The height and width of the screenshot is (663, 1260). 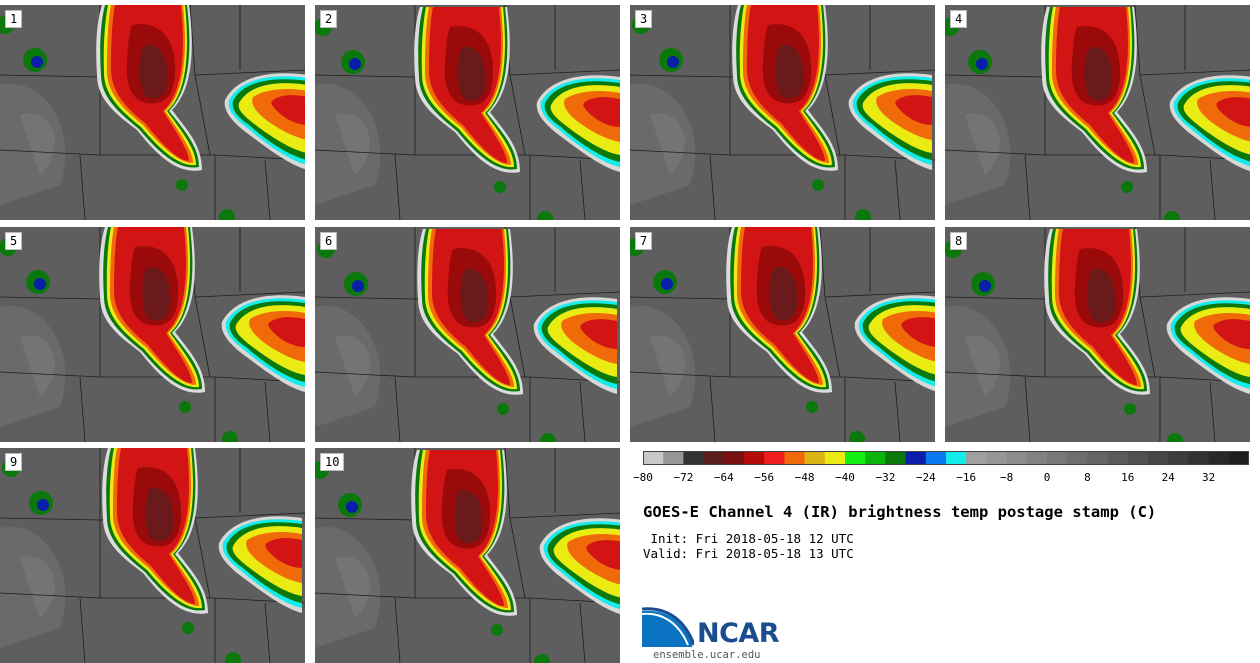 What do you see at coordinates (644, 241) in the screenshot?
I see `panel-member-label: 7` at bounding box center [644, 241].